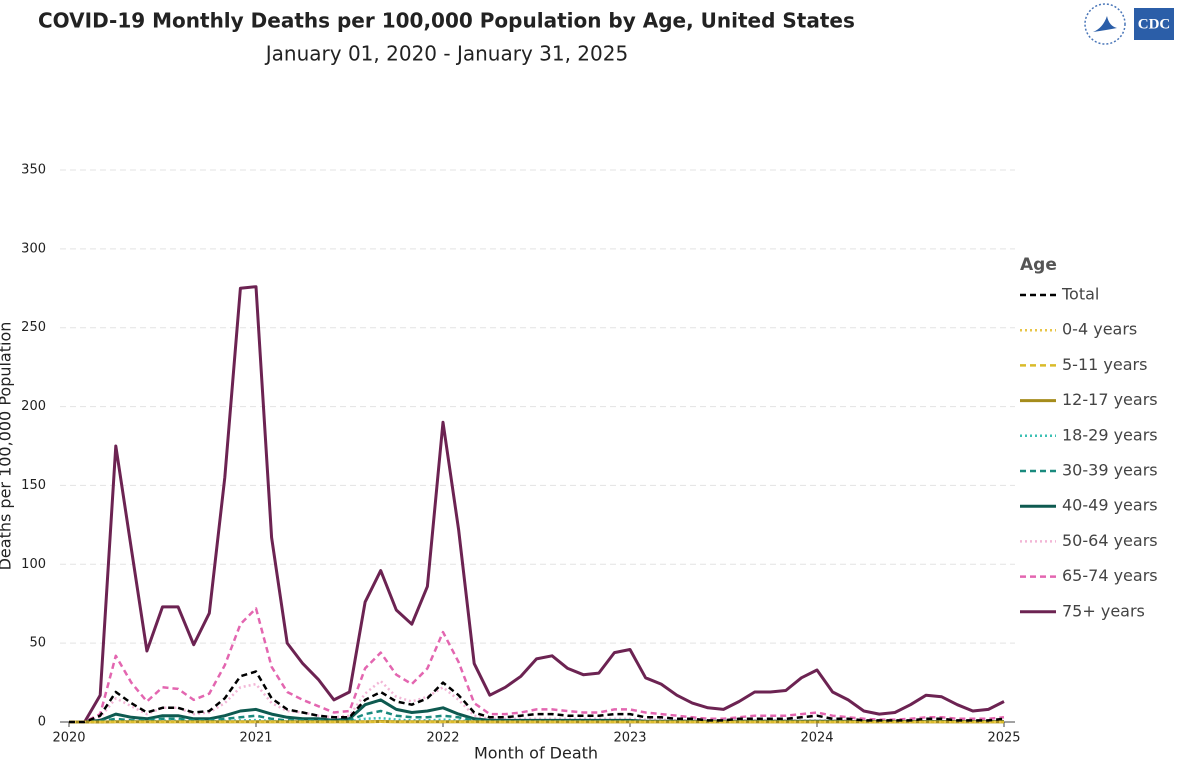  Describe the element at coordinates (1110, 399) in the screenshot. I see `legend-label: 12-17 years` at that location.